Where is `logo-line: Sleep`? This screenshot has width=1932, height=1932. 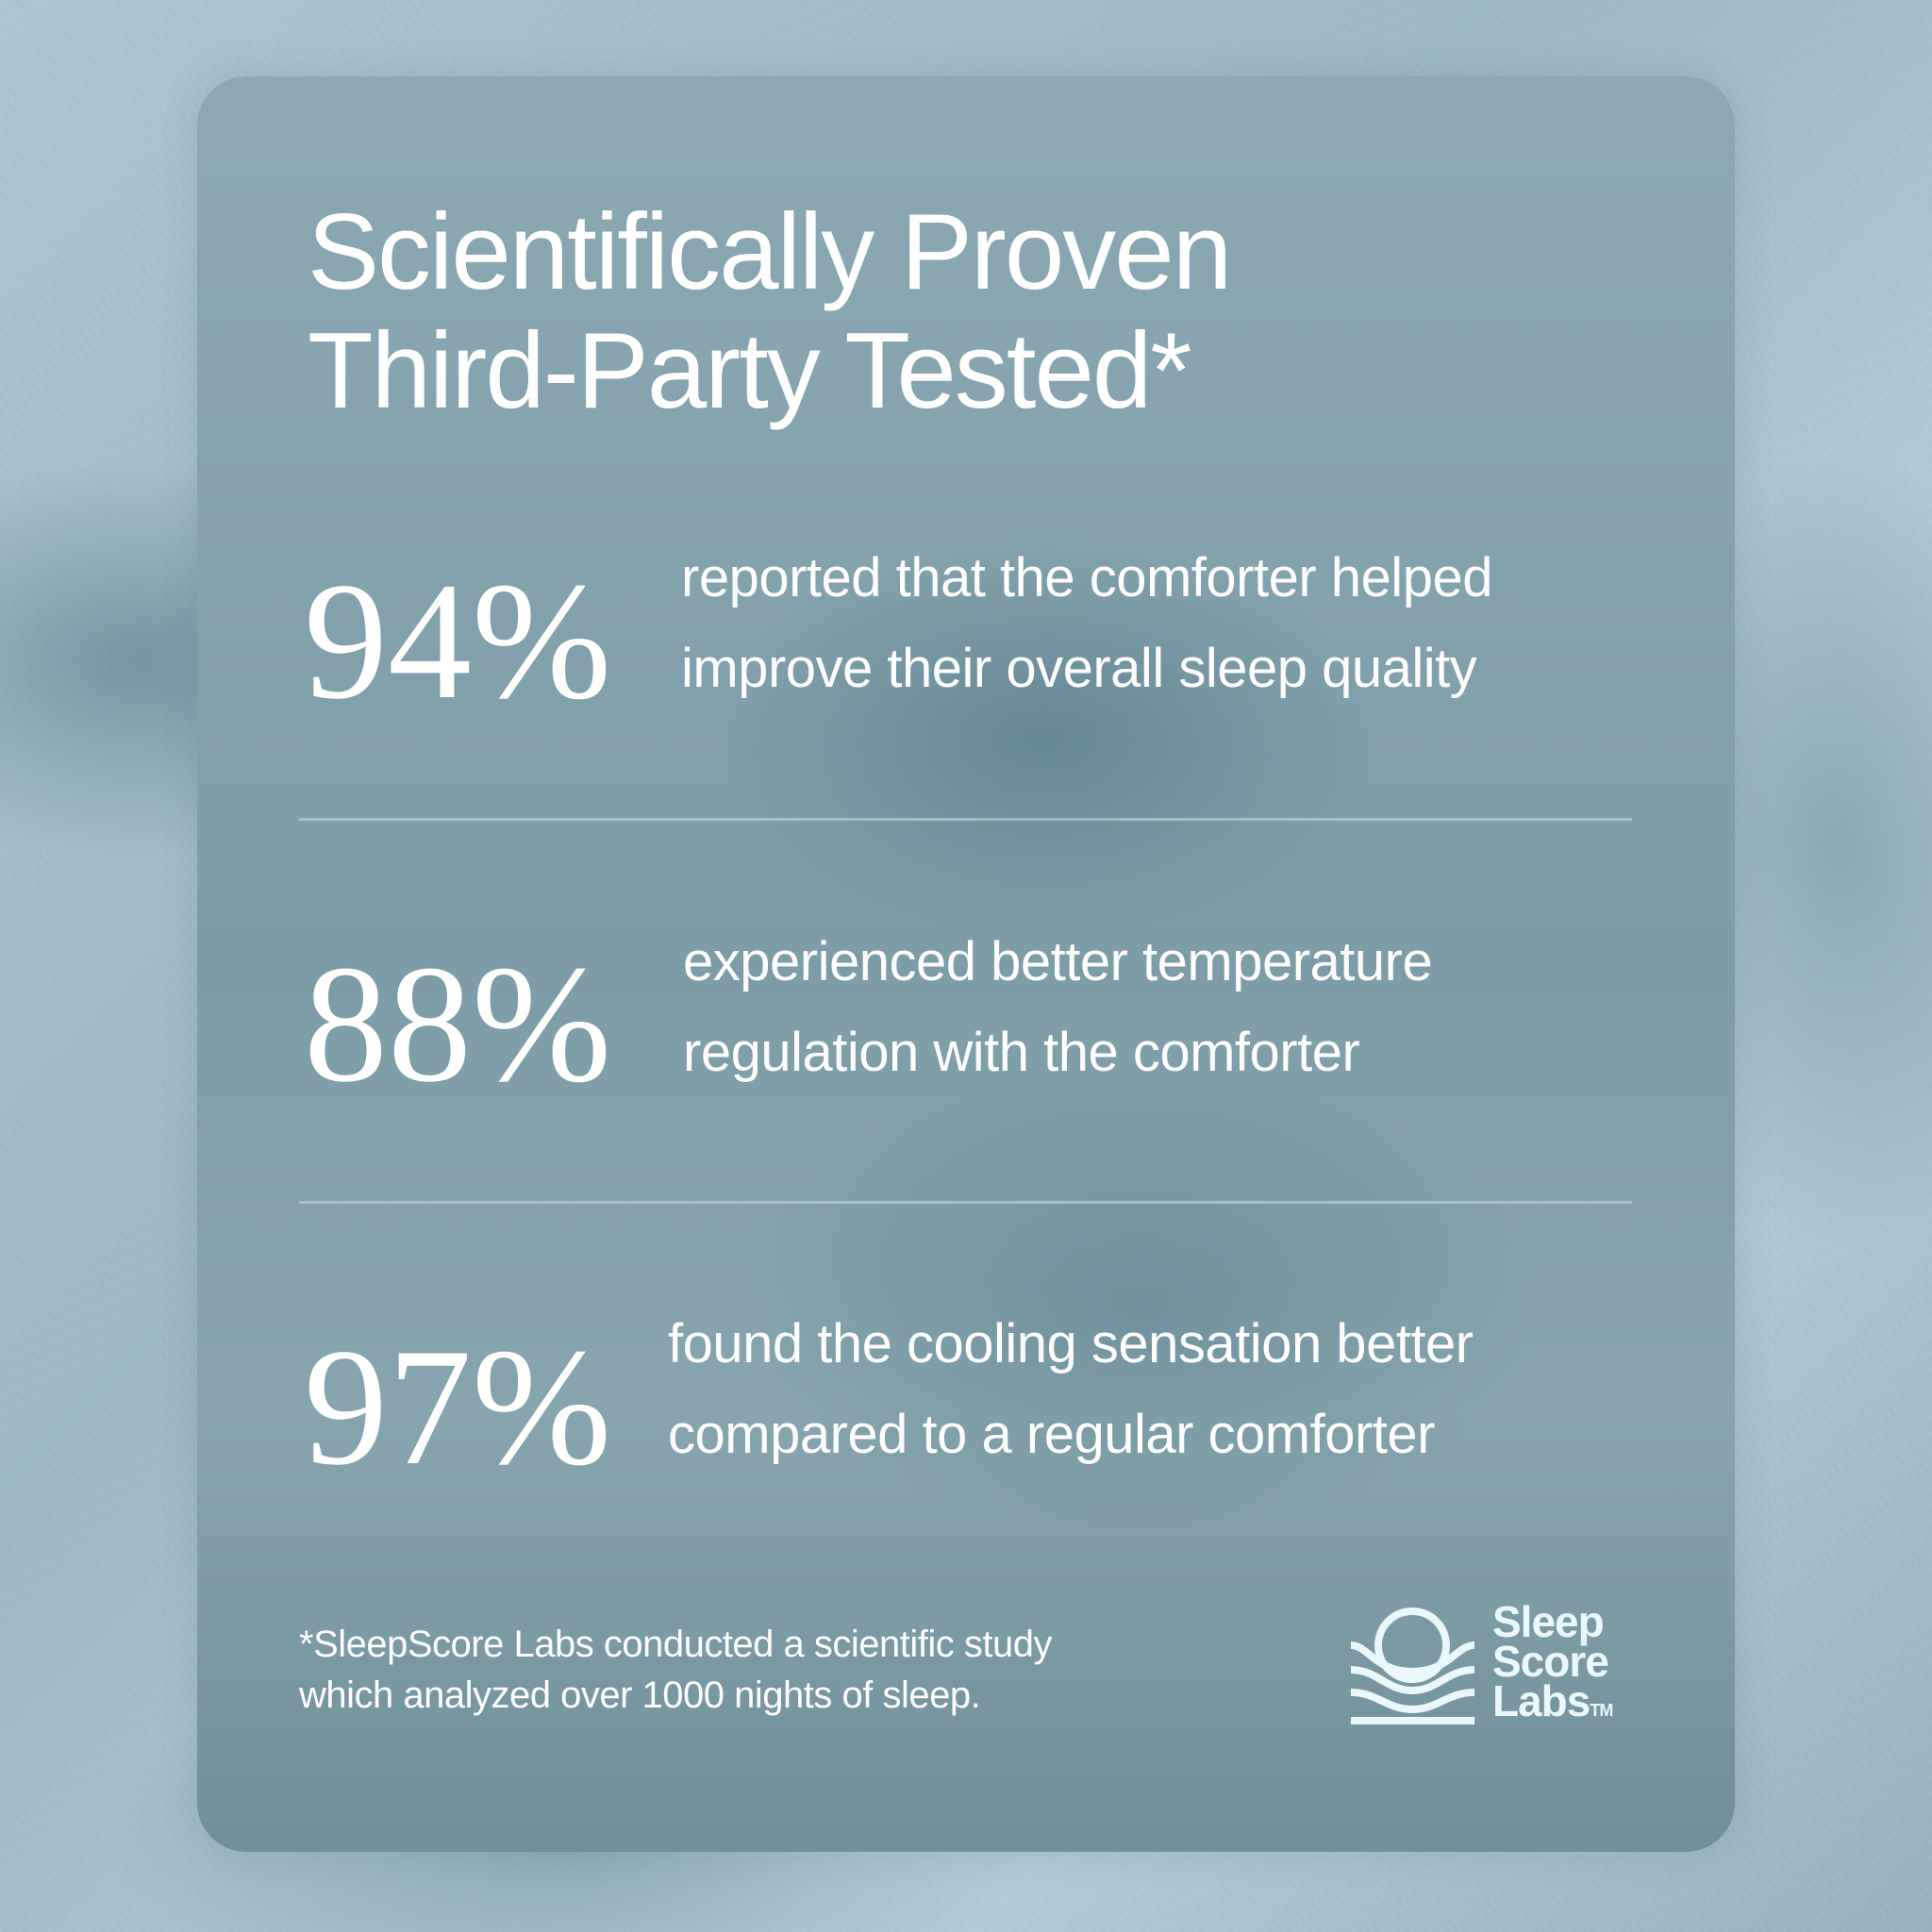 logo-line: Sleep is located at coordinates (1549, 1621).